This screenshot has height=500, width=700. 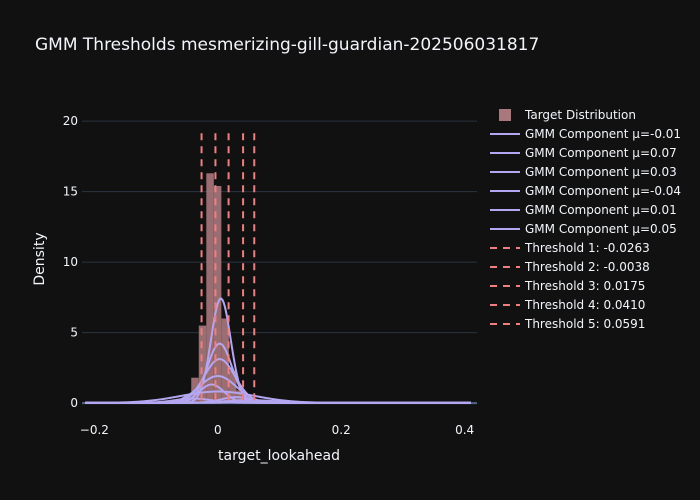 I want to click on legend-label: GMM Component μ=0.03, so click(x=601, y=172).